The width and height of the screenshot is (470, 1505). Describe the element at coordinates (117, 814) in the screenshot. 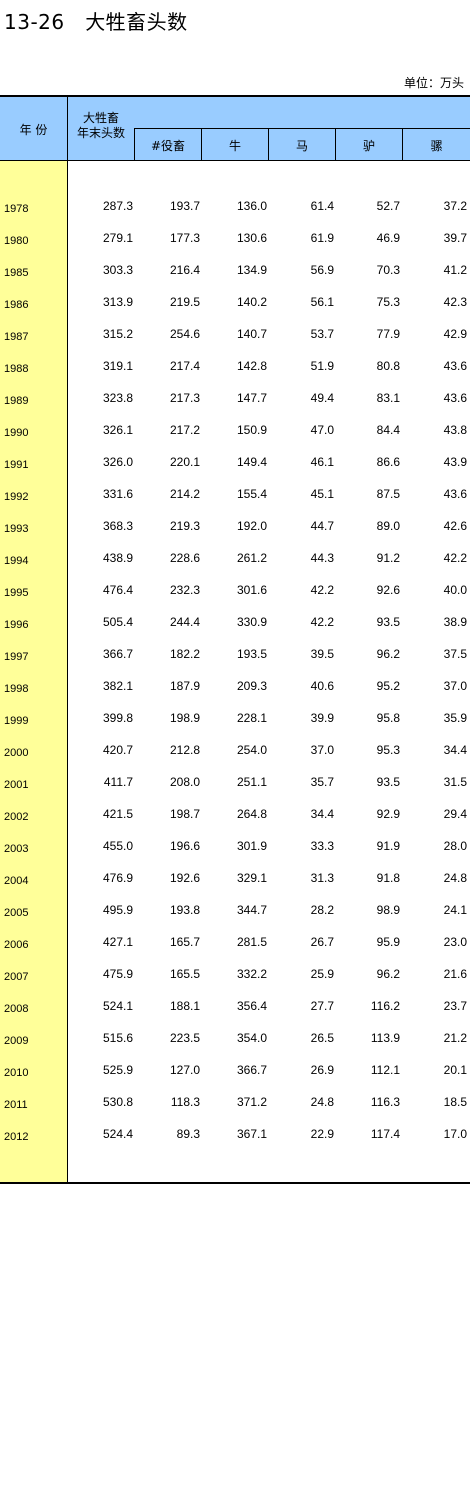

I see `total-cell: 421.5` at that location.